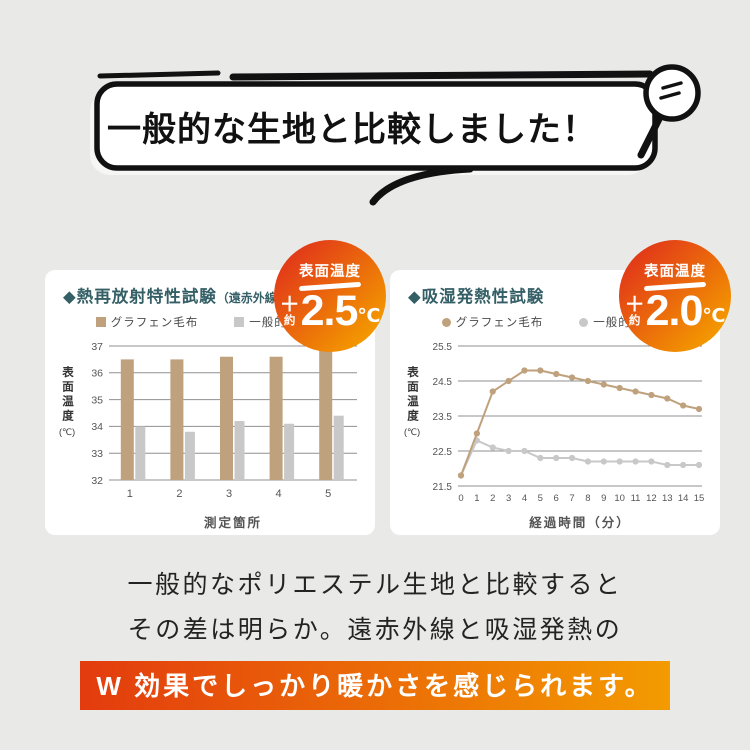  I want to click on panel-right-title: ◆吸湿発熱性試験, so click(476, 295).